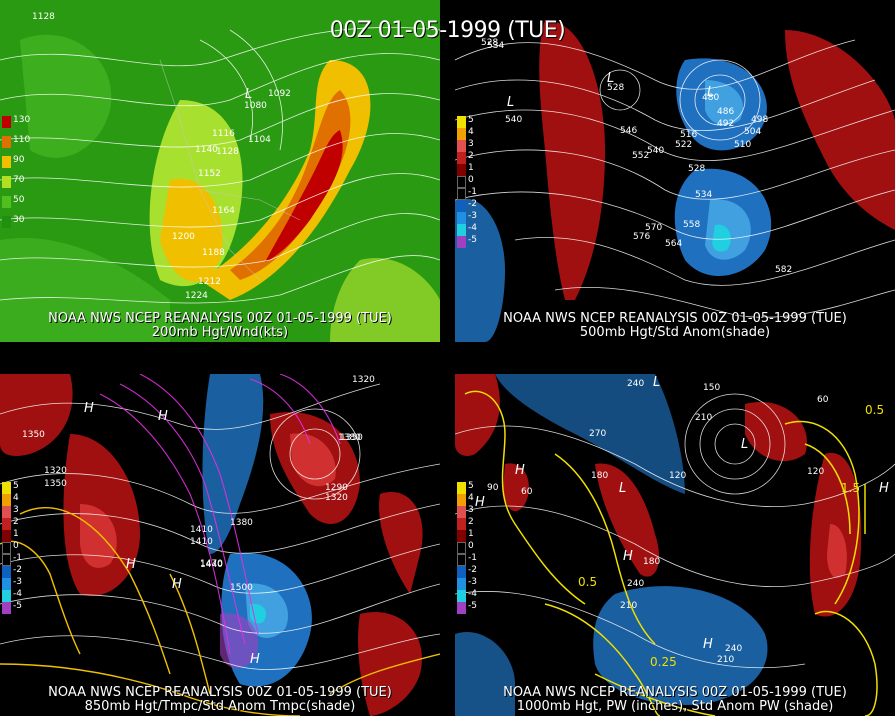  Describe the element at coordinates (241, 523) in the screenshot. I see `contour-label: 1380` at that location.